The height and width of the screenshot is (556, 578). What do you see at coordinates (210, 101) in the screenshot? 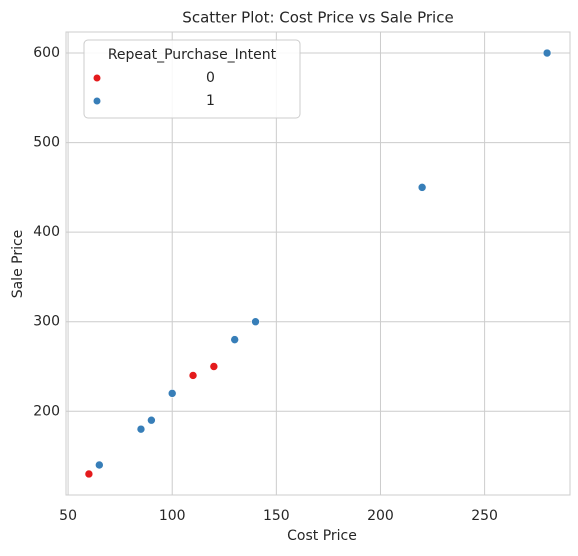
I see `legend-label: 1` at bounding box center [210, 101].